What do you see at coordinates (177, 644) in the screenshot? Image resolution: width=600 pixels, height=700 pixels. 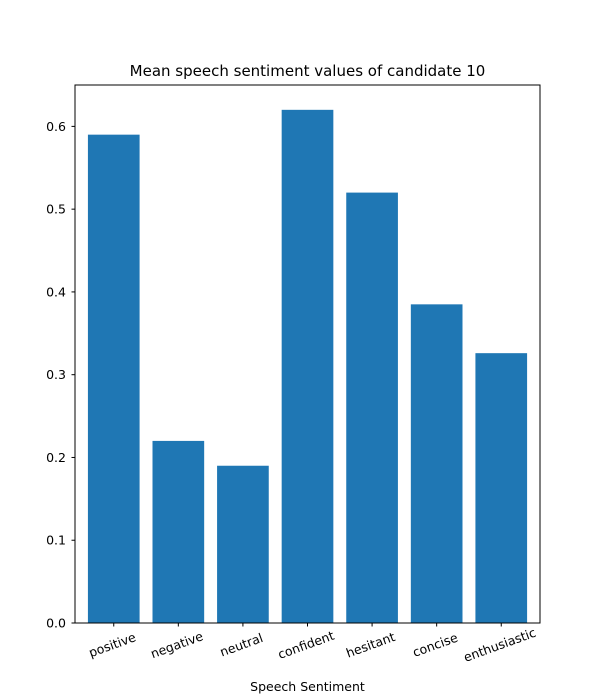 I see `x-tick-label-negative: negative` at bounding box center [177, 644].